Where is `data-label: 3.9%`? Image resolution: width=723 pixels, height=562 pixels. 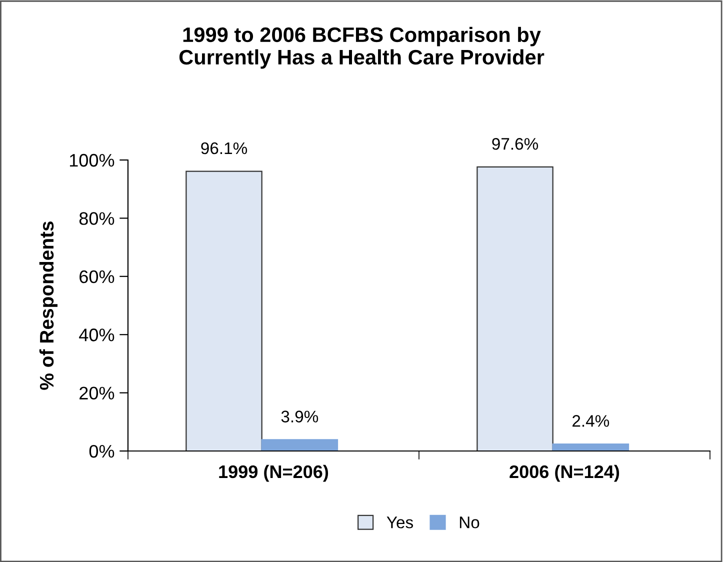
data-label: 3.9% is located at coordinates (299, 416).